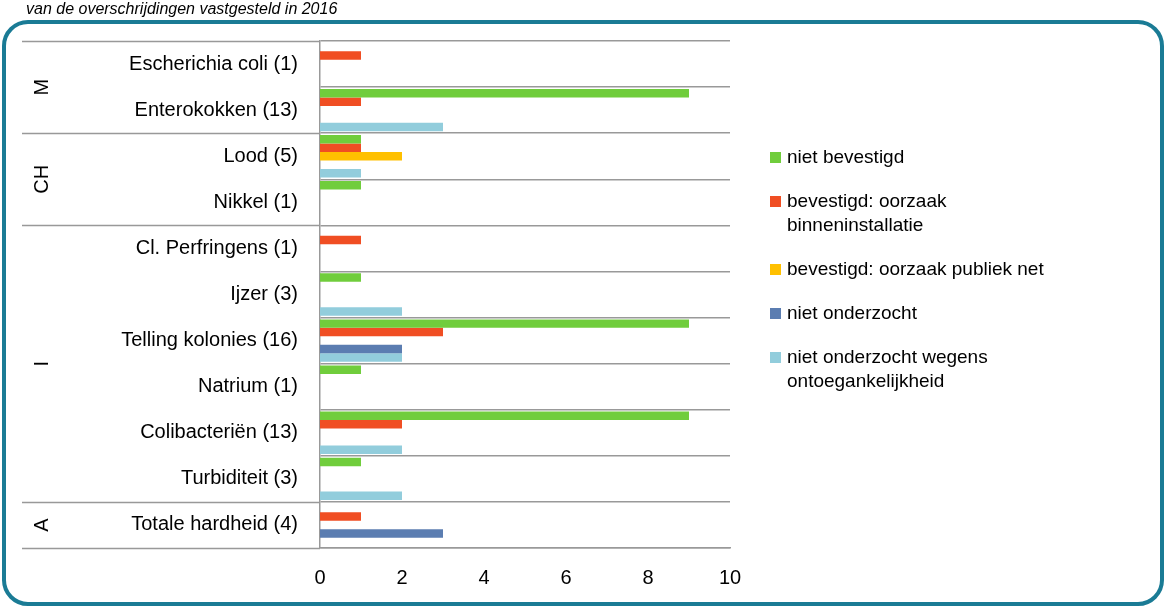 Image resolution: width=1172 pixels, height=614 pixels. Describe the element at coordinates (264, 293) in the screenshot. I see `y-tick-label: Ijzer (3)` at that location.